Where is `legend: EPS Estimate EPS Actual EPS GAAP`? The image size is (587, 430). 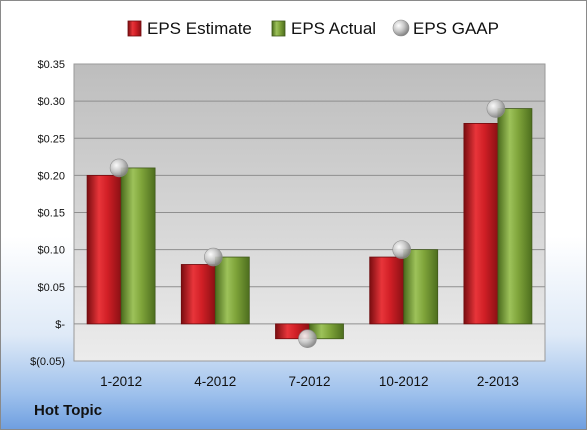
legend: EPS Estimate EPS Actual EPS GAAP is located at coordinates (313, 28).